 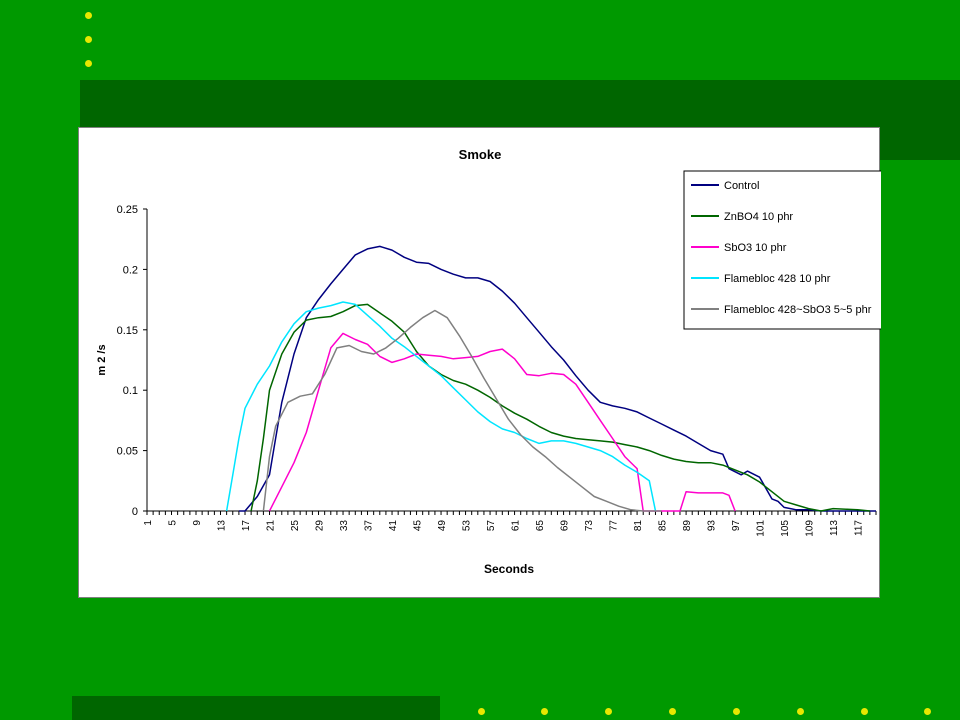 I want to click on y-axis-label: m 2 /s, so click(x=102, y=359).